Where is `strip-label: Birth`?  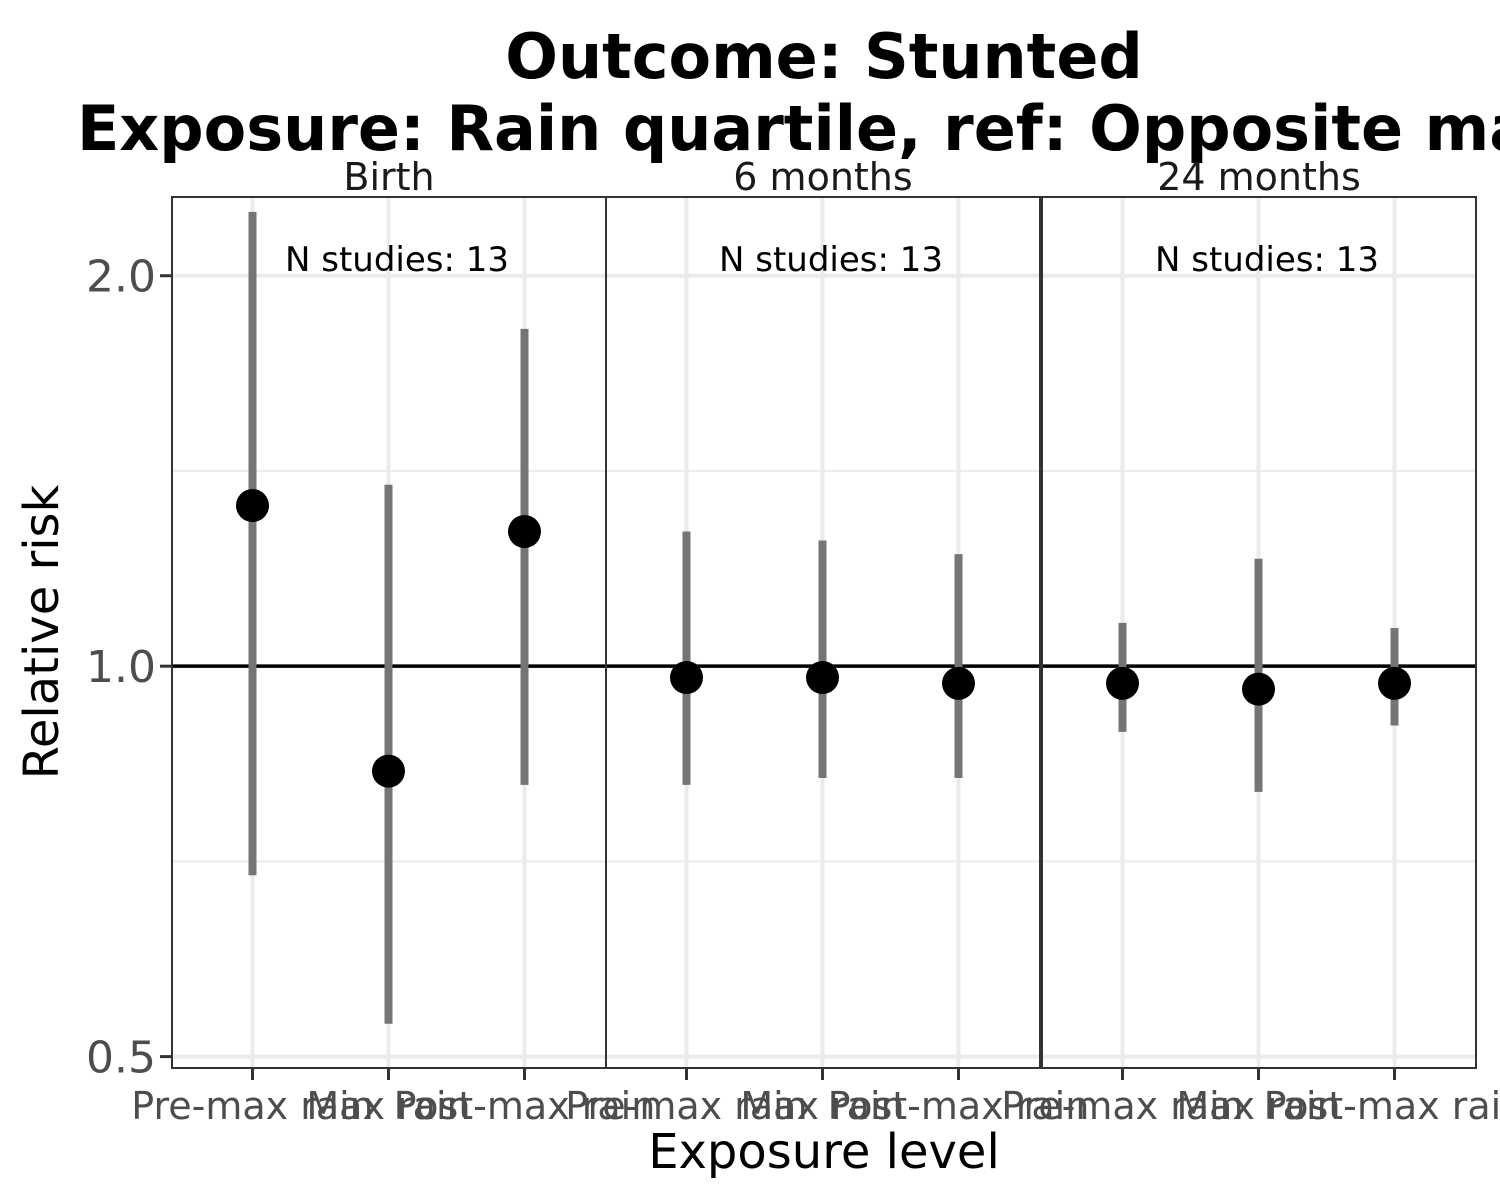
strip-label: Birth is located at coordinates (388, 177).